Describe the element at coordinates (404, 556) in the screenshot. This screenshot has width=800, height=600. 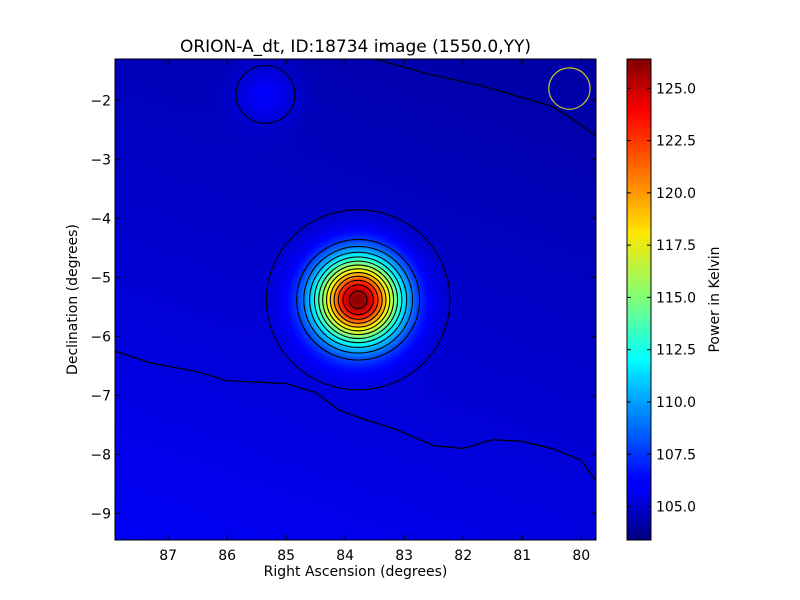
I see `x-tick-label: 83` at that location.